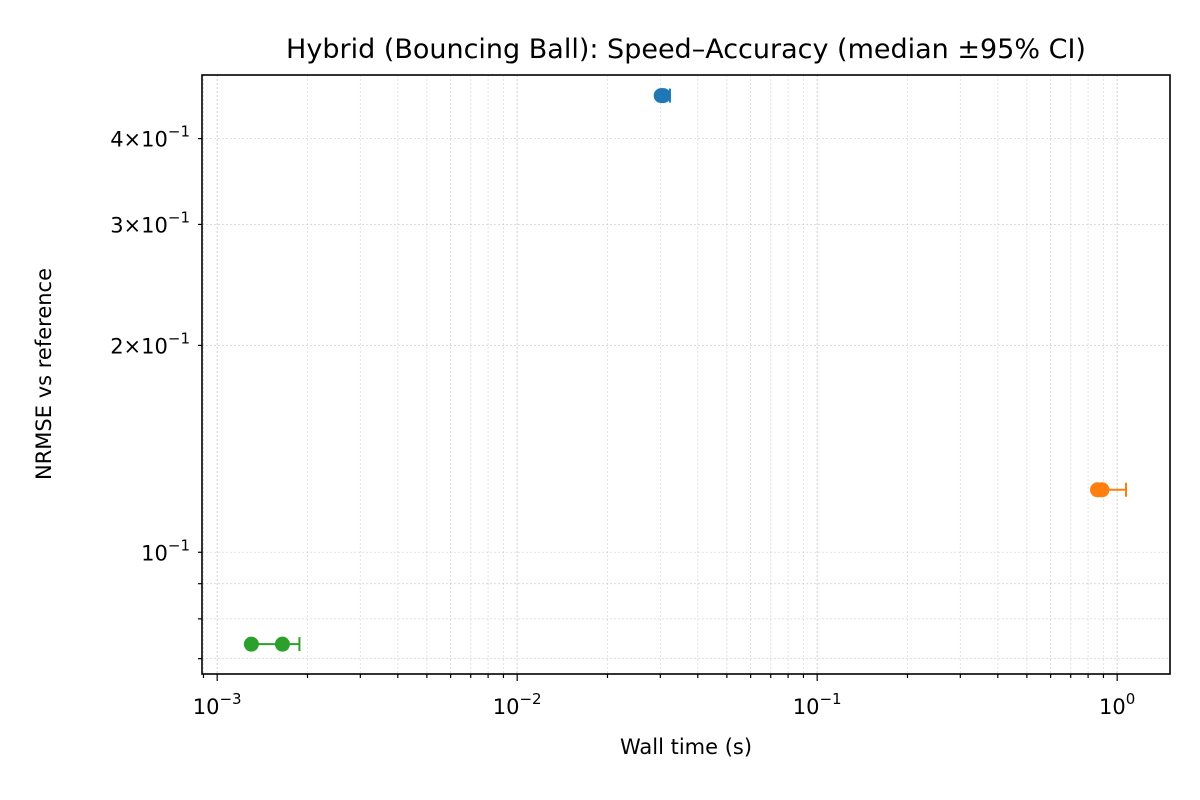  What do you see at coordinates (1117, 704) in the screenshot?
I see `x-tick-label: 10⁰` at bounding box center [1117, 704].